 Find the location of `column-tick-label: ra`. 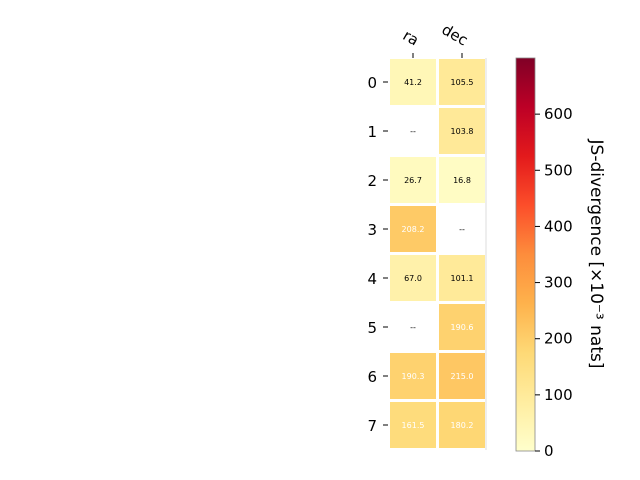

column-tick-label: ra is located at coordinates (411, 37).